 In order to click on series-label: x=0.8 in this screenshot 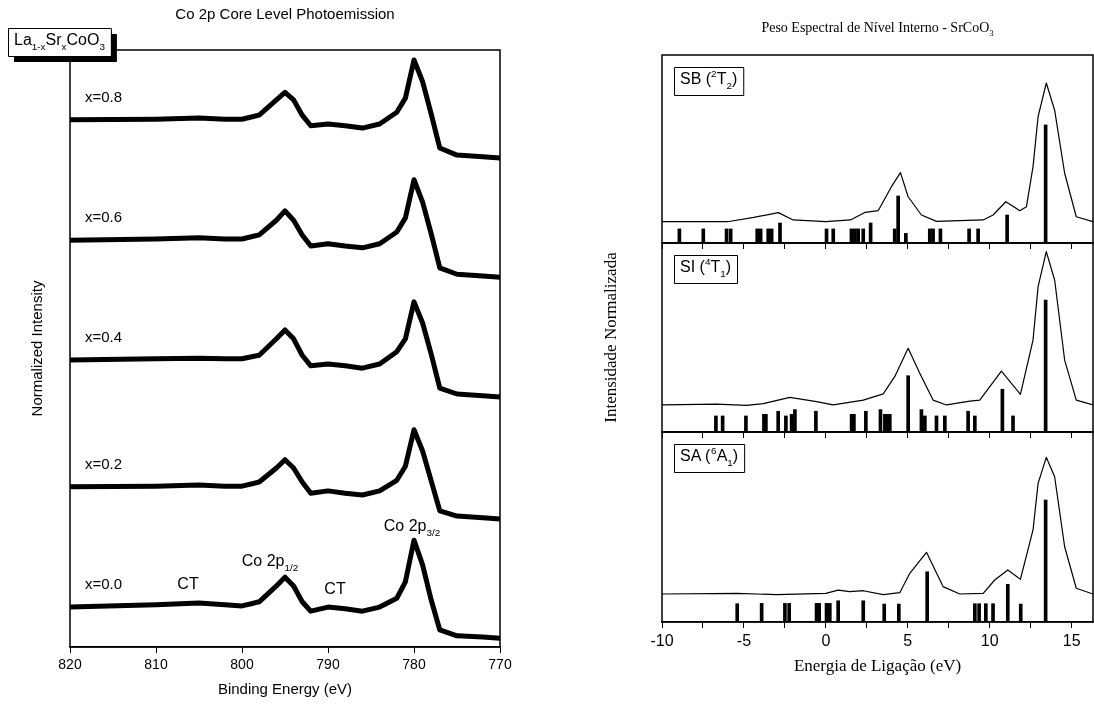, I will do `click(104, 96)`.